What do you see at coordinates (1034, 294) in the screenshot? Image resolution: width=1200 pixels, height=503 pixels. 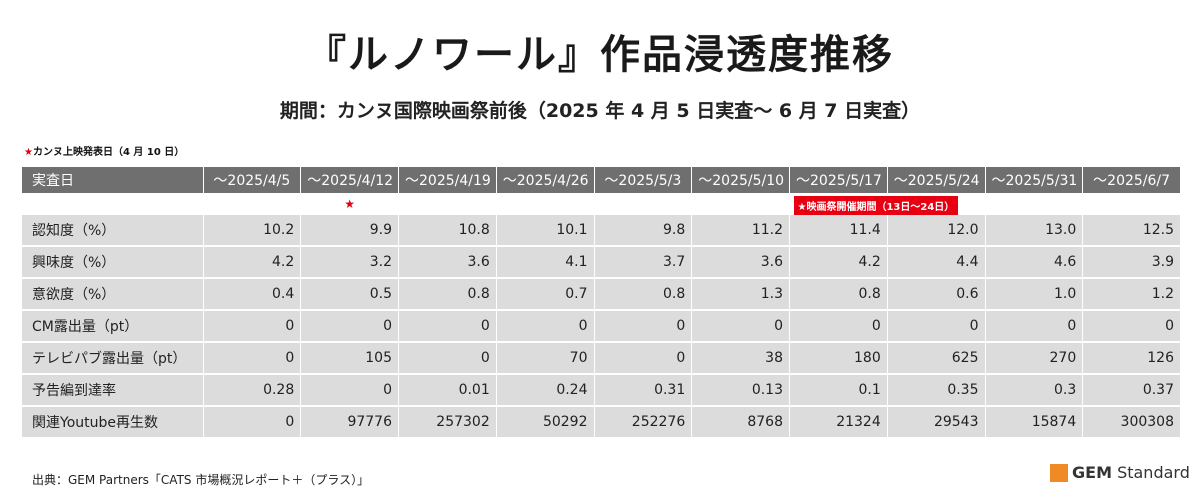 I see `table-cell: 1.0` at bounding box center [1034, 294].